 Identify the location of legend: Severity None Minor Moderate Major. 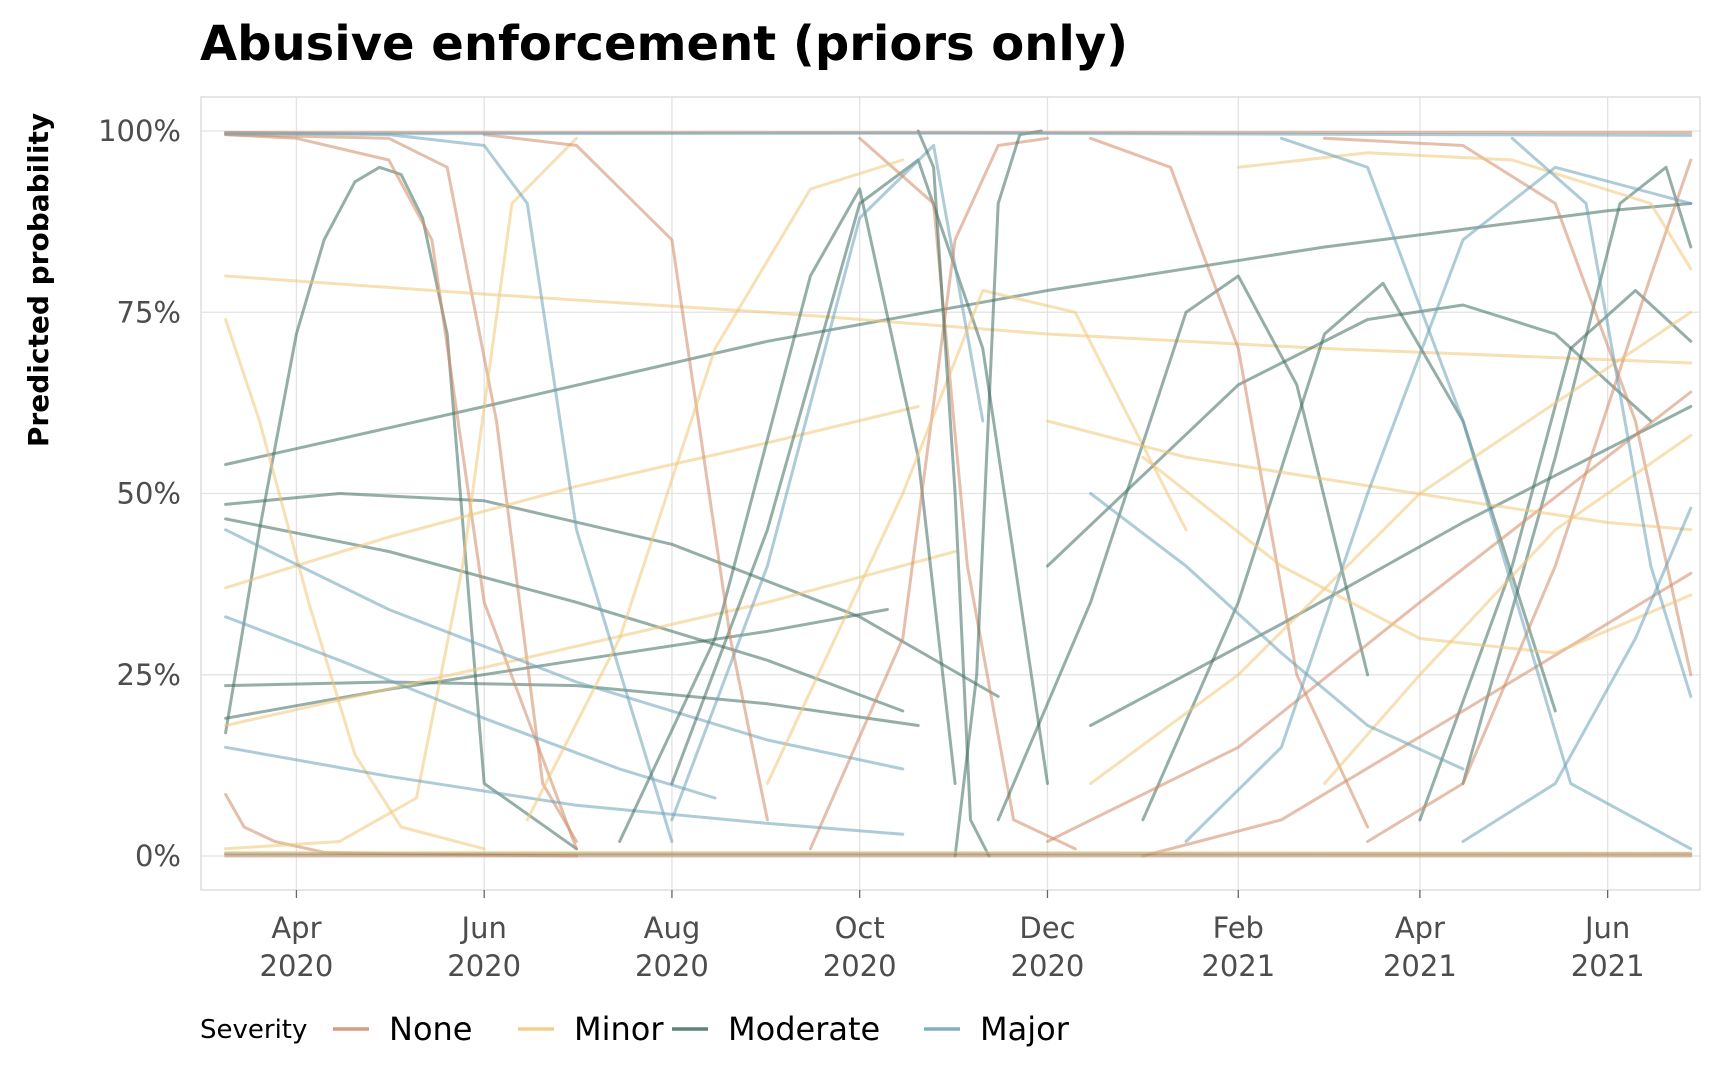
(635, 1029).